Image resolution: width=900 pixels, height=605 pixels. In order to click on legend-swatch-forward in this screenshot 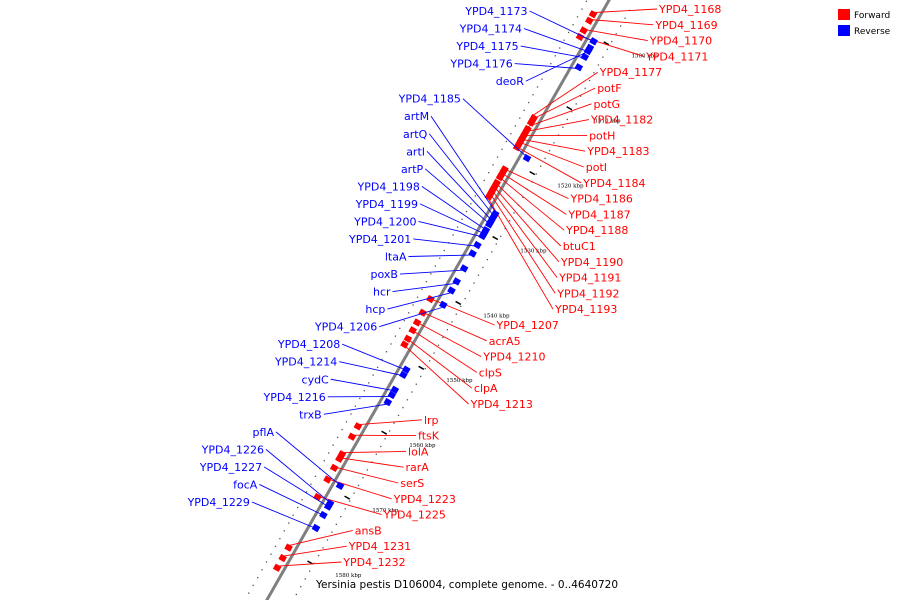, I will do `click(844, 14)`.